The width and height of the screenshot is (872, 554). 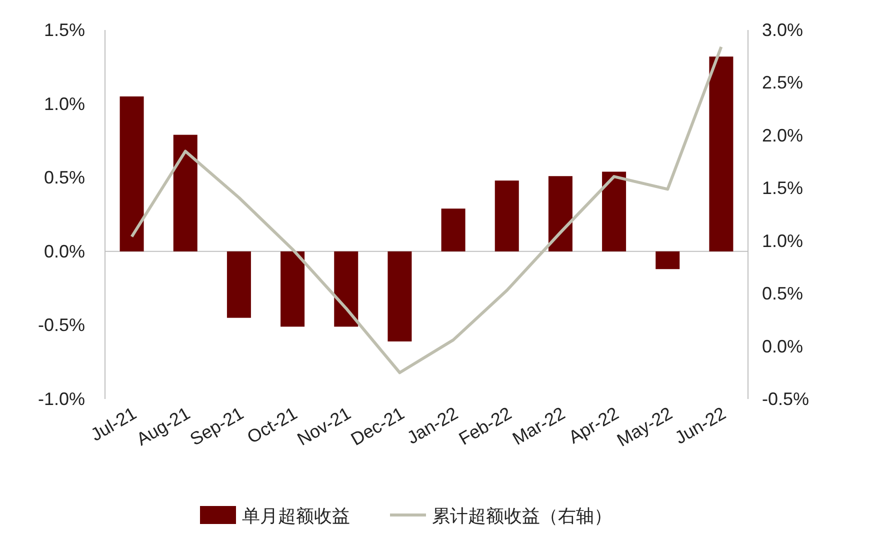 I want to click on y2-tick-label: 2.5%, so click(x=783, y=82).